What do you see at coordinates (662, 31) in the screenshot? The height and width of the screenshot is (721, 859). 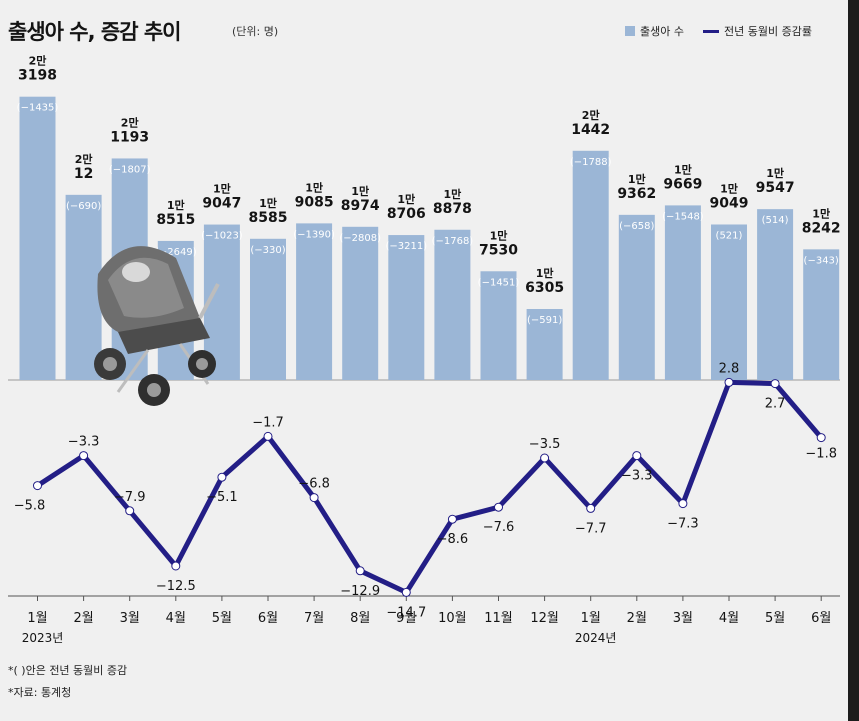 I see `legend-births-label: 출생아 수` at bounding box center [662, 31].